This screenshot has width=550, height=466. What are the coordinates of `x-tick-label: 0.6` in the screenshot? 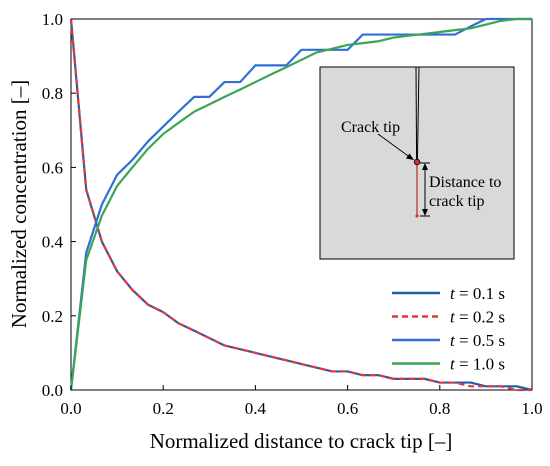 It's located at (347, 408).